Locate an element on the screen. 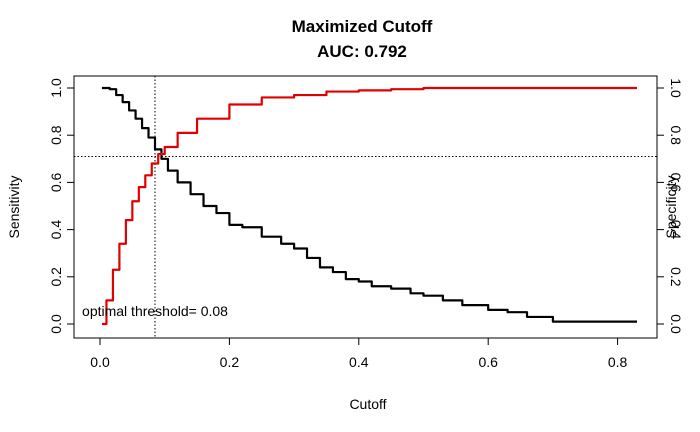 This screenshot has width=700, height=432. x-tick-label-2: 0.4 is located at coordinates (359, 362).